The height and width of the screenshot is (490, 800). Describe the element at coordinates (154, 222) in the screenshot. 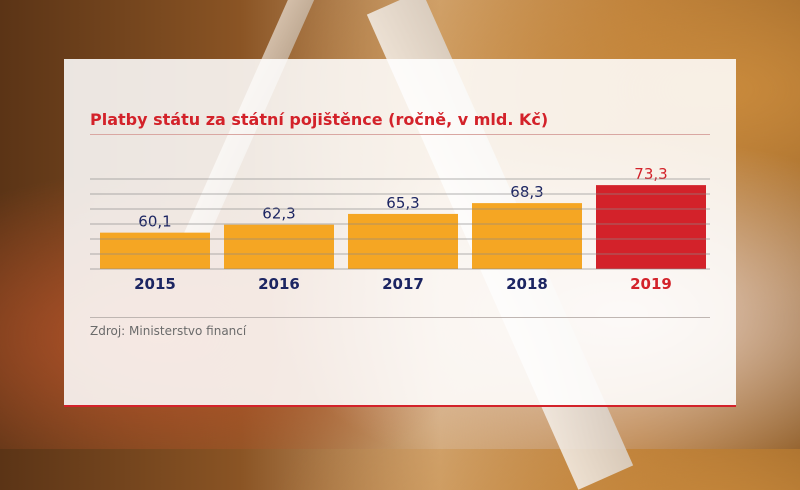

I see `value-label-2015: 60,1` at that location.